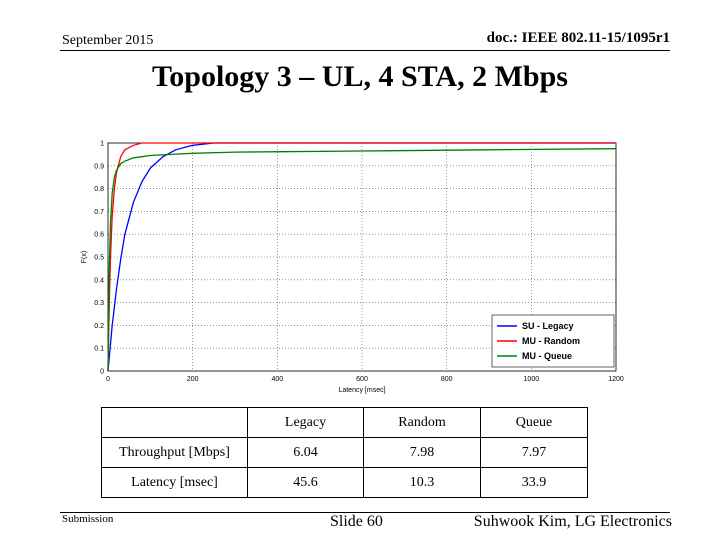  I want to click on footer-author: Suhwook Kim, LG Electronics, so click(572, 521).